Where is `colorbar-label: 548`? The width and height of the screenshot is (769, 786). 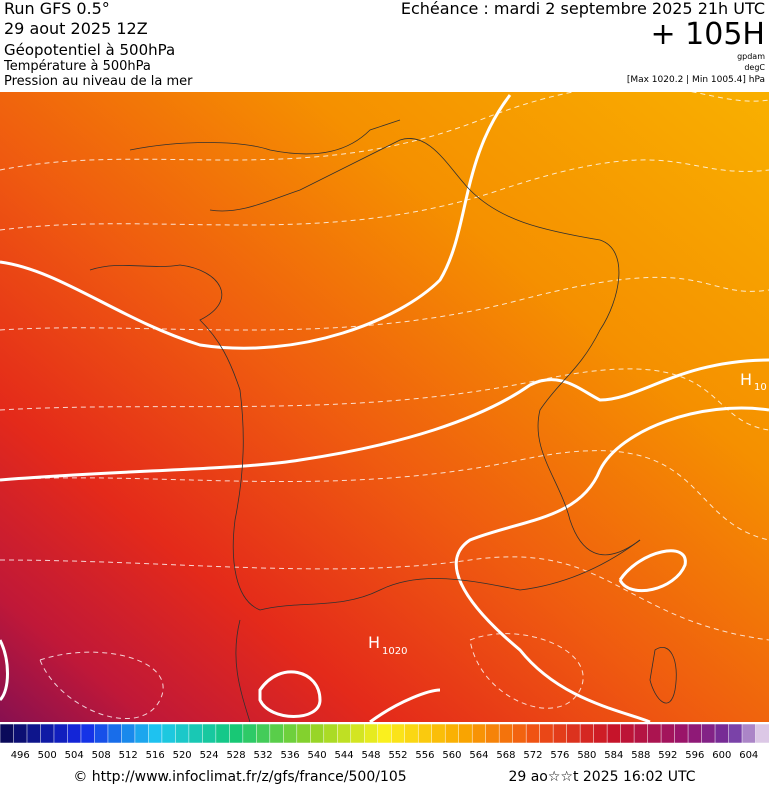
colorbar-label: 548 is located at coordinates (370, 755).